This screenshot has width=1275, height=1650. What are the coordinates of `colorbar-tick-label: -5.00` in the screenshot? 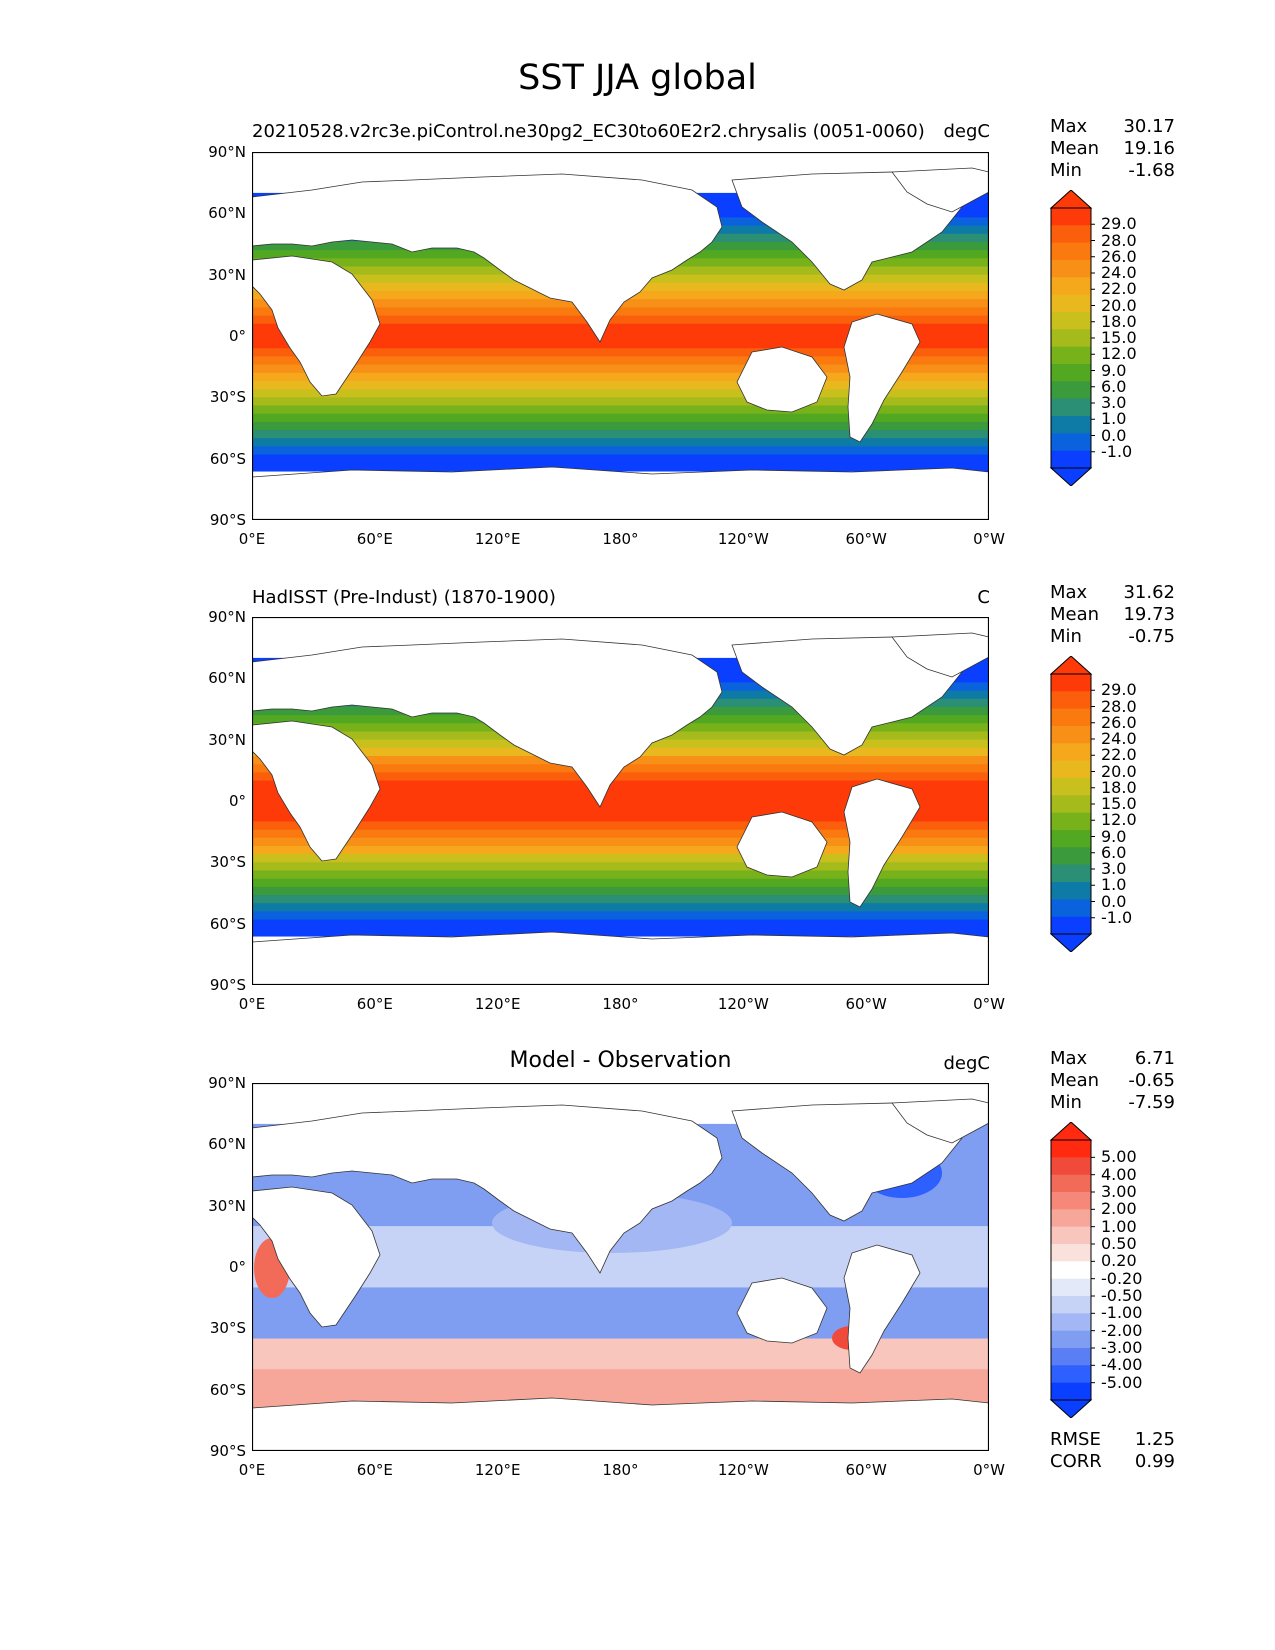 It's located at (1122, 1382).